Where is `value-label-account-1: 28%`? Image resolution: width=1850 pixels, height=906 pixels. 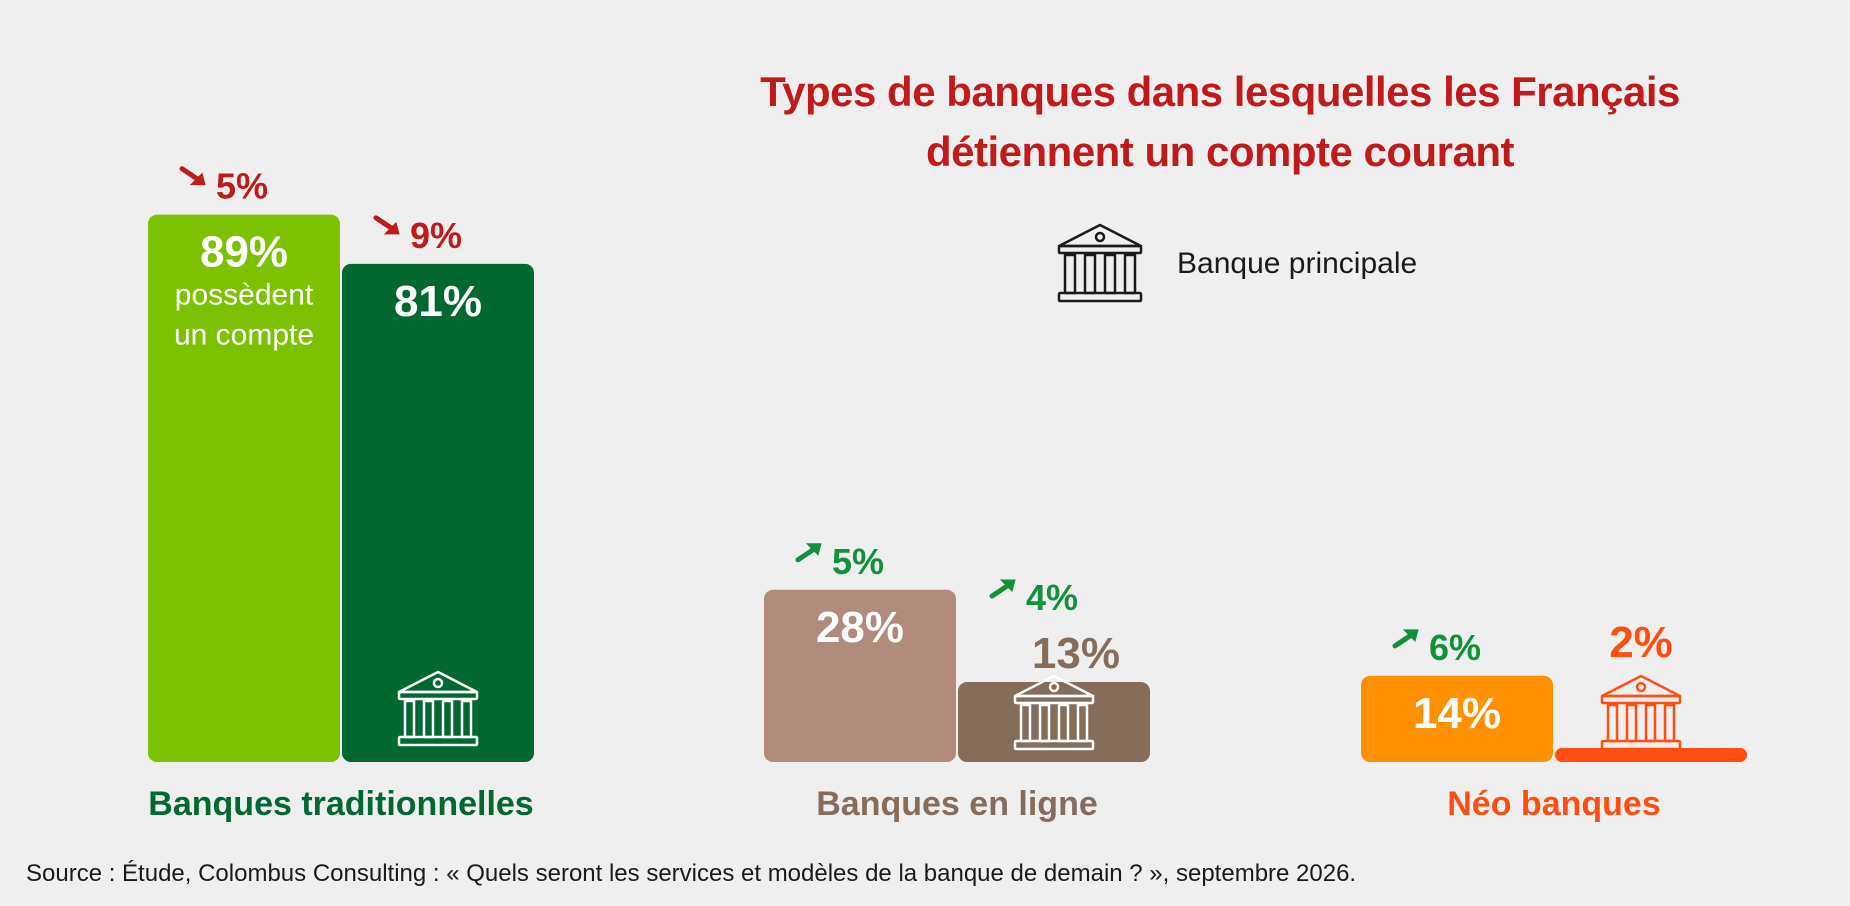
value-label-account-1: 28% is located at coordinates (860, 627).